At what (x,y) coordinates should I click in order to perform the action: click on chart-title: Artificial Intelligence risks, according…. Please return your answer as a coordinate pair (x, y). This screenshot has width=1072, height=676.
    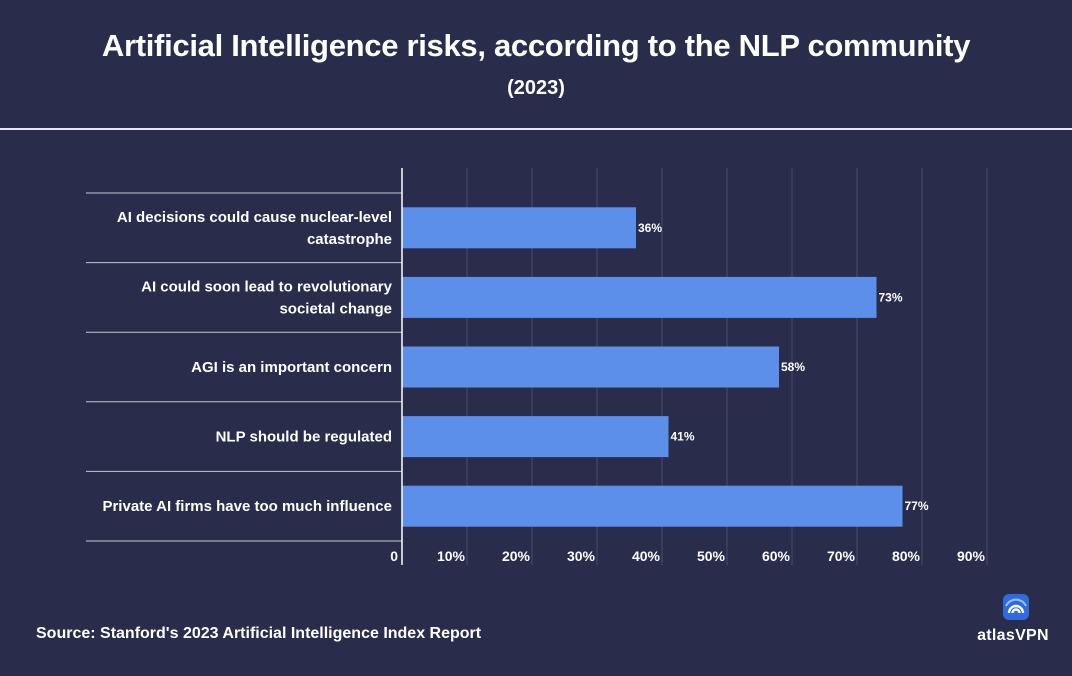
    Looking at the image, I should click on (536, 45).